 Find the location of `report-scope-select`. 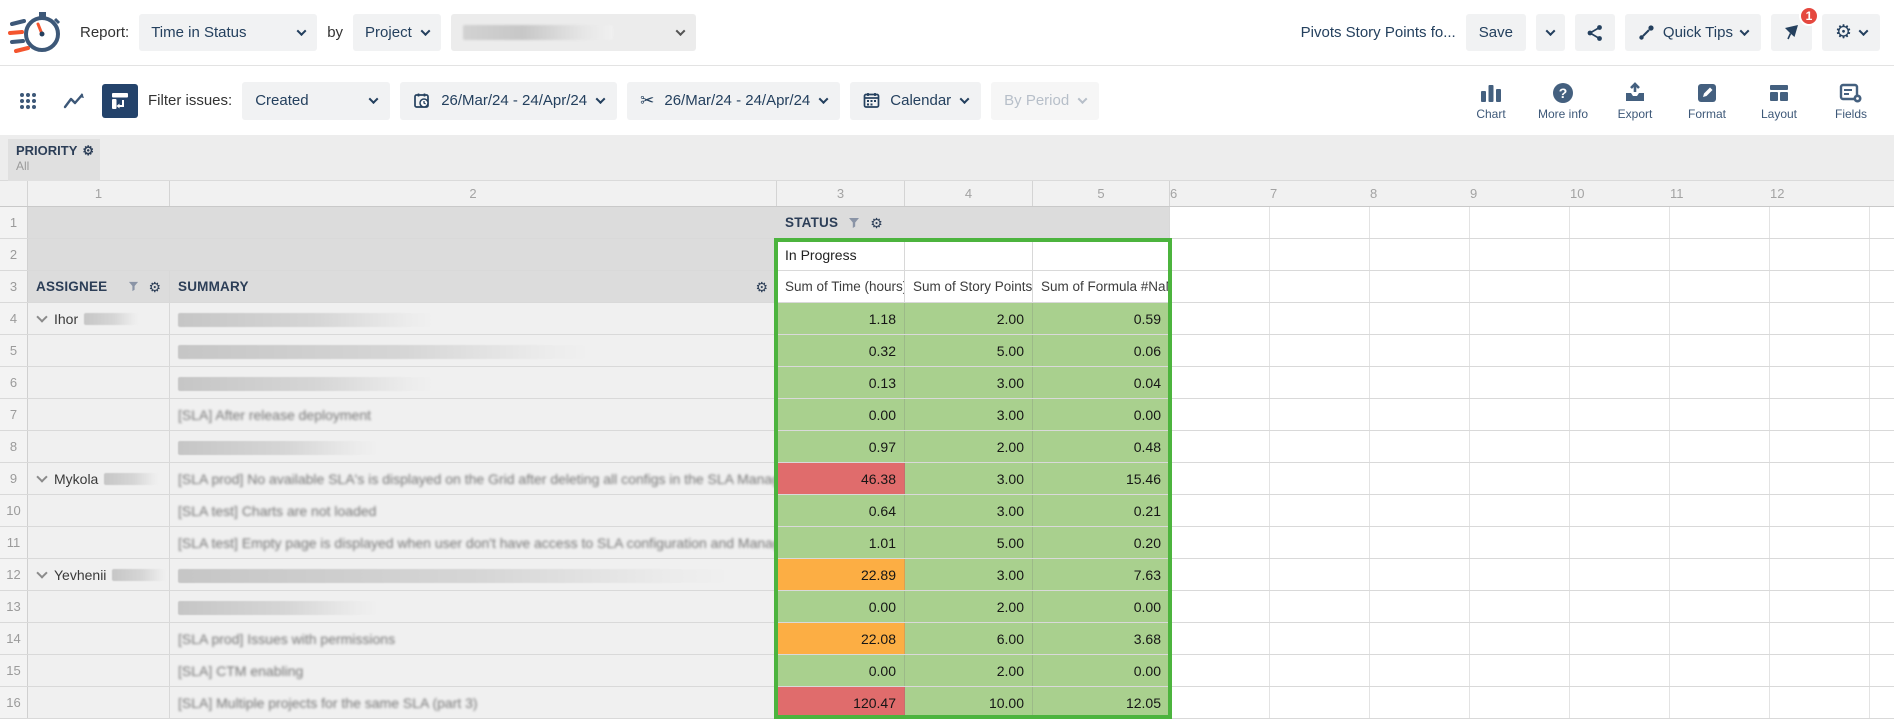

report-scope-select is located at coordinates (573, 32).